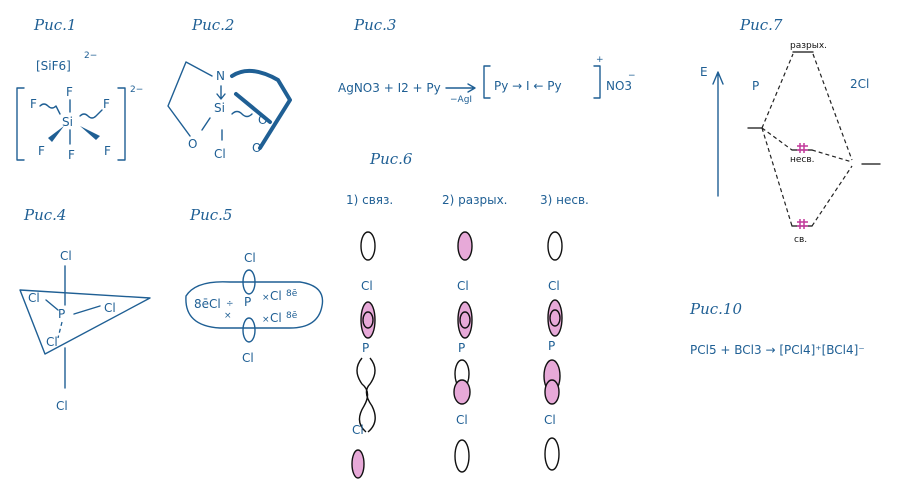 This screenshot has height=486, width=916. Describe the element at coordinates (292, 316) in the screenshot. I see `fig5-right2-e: 8ē` at that location.